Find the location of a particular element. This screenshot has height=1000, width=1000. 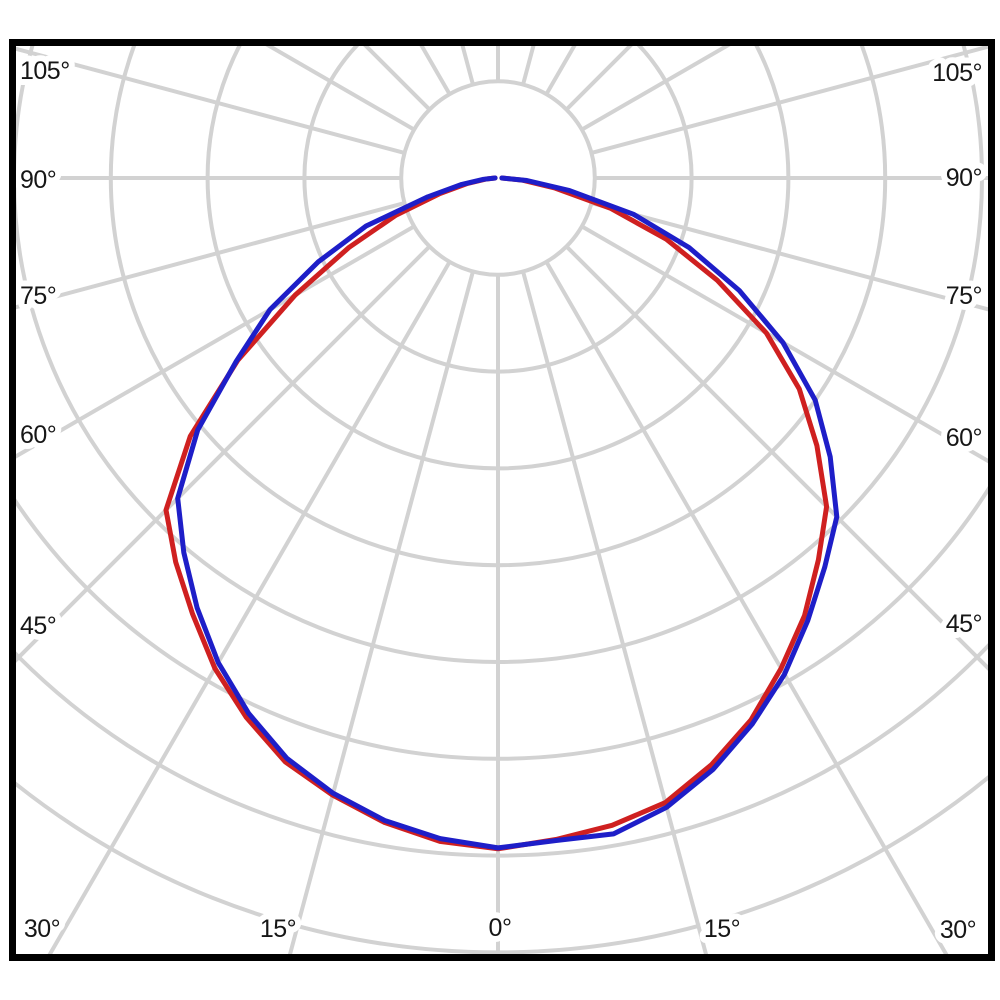

angle-label-bottom: 0° is located at coordinates (500, 928).